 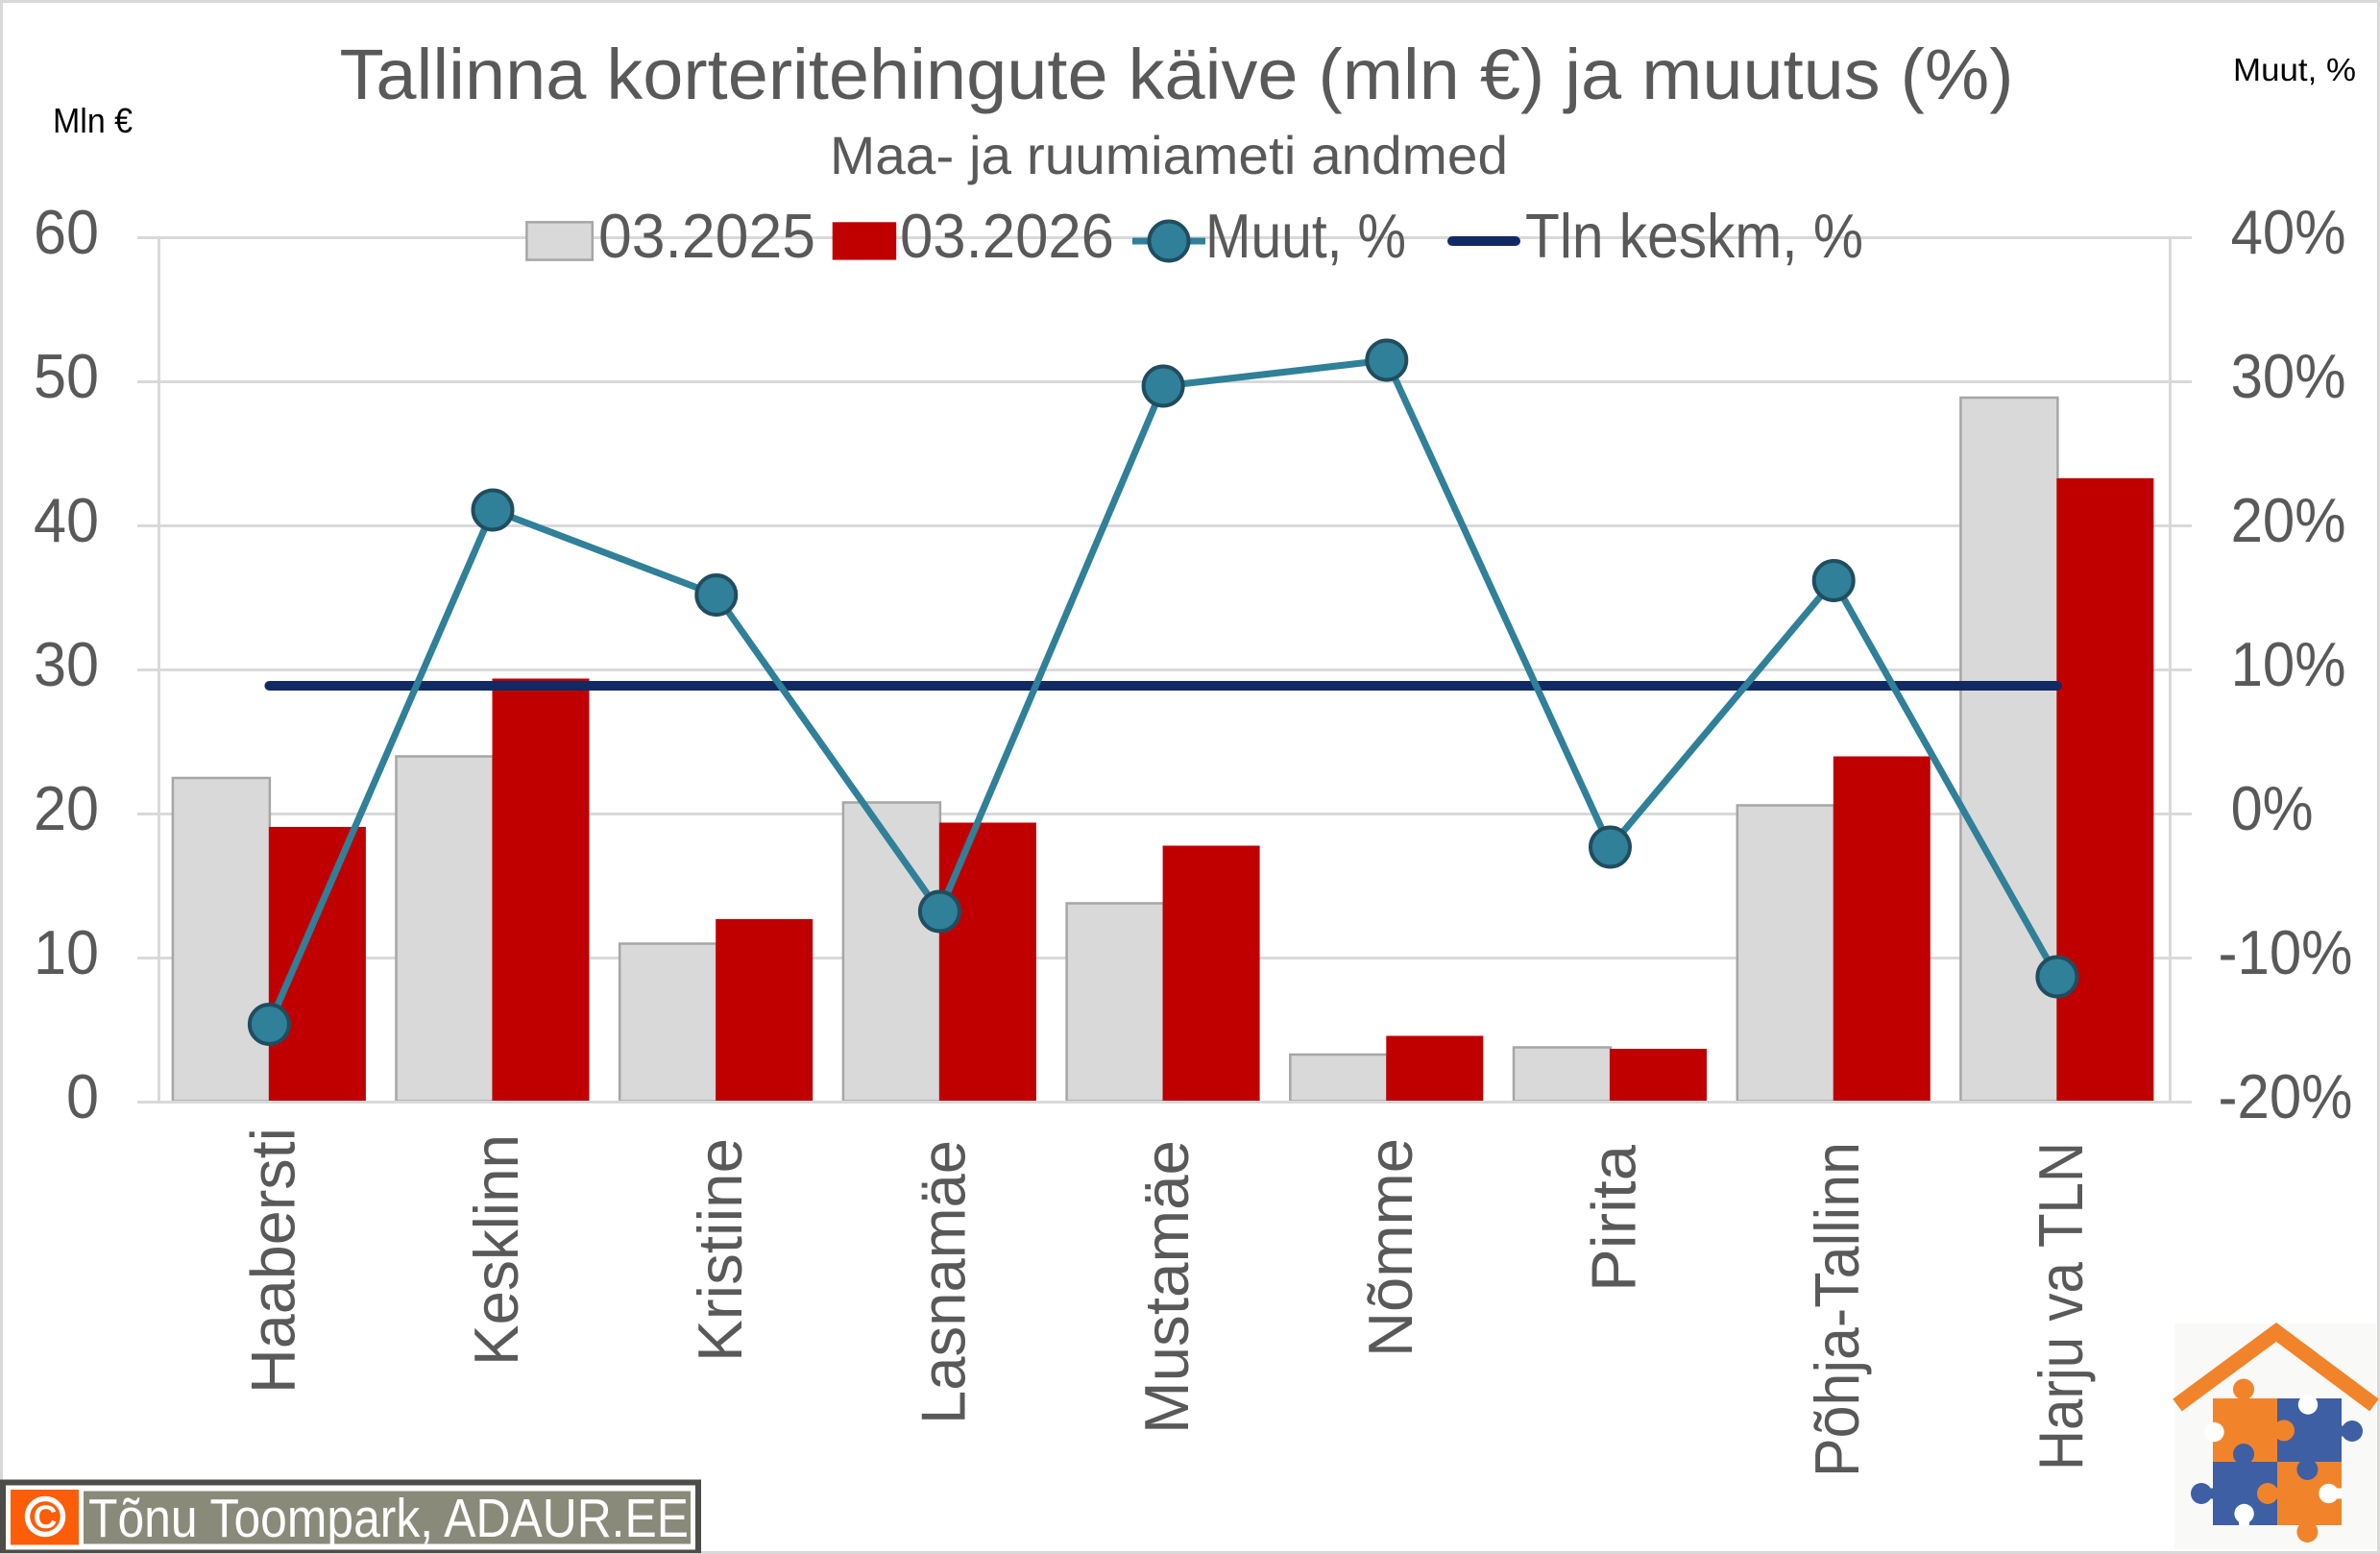 I want to click on svg-text: 50, so click(x=67, y=376).